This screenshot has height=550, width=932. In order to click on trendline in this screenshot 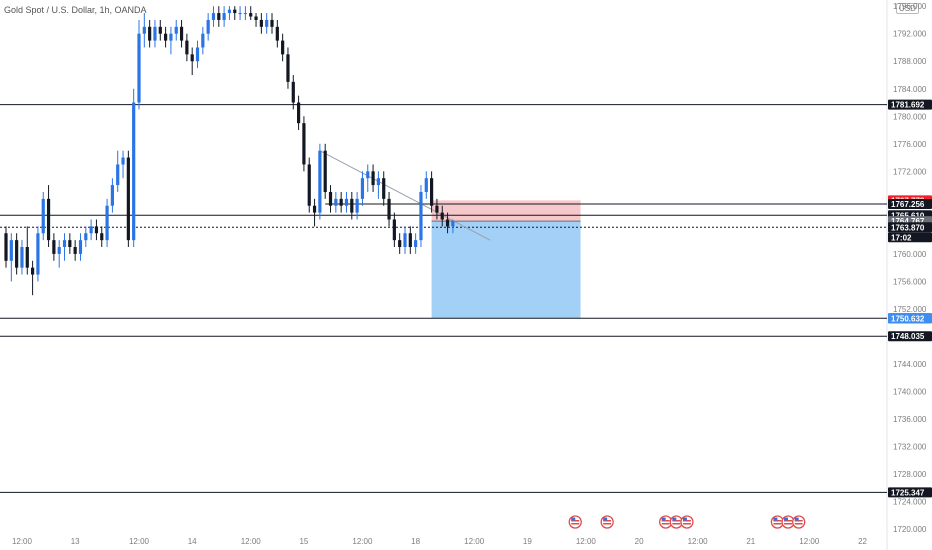, I will do `click(405, 195)`.